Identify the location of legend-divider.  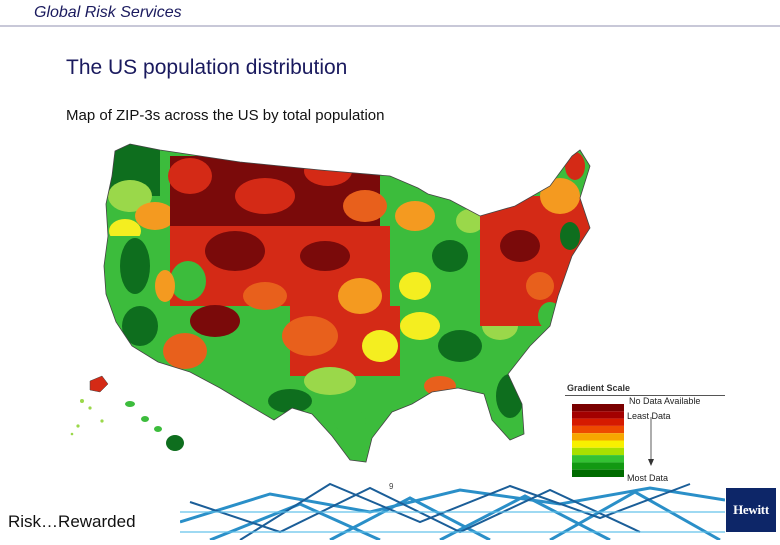
(645, 395).